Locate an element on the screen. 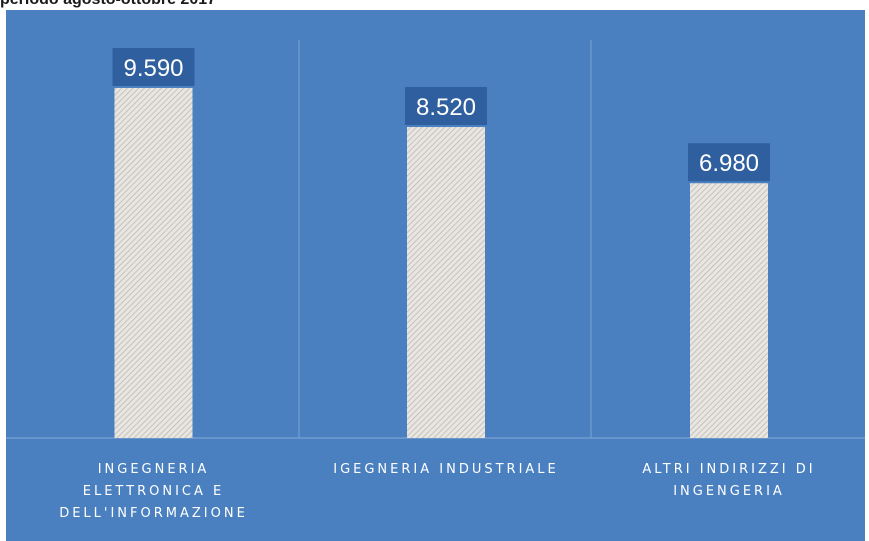  category-label-line: DELL'INFORMAZIONE is located at coordinates (153, 513).